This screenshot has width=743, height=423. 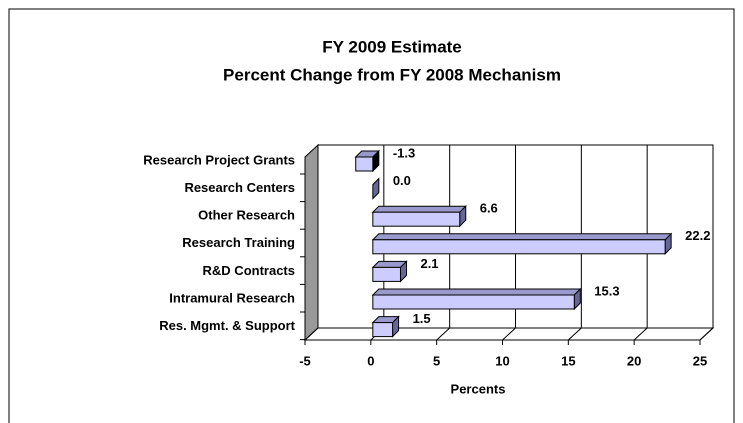 What do you see at coordinates (239, 187) in the screenshot?
I see `y-tick-label: Research Centers` at bounding box center [239, 187].